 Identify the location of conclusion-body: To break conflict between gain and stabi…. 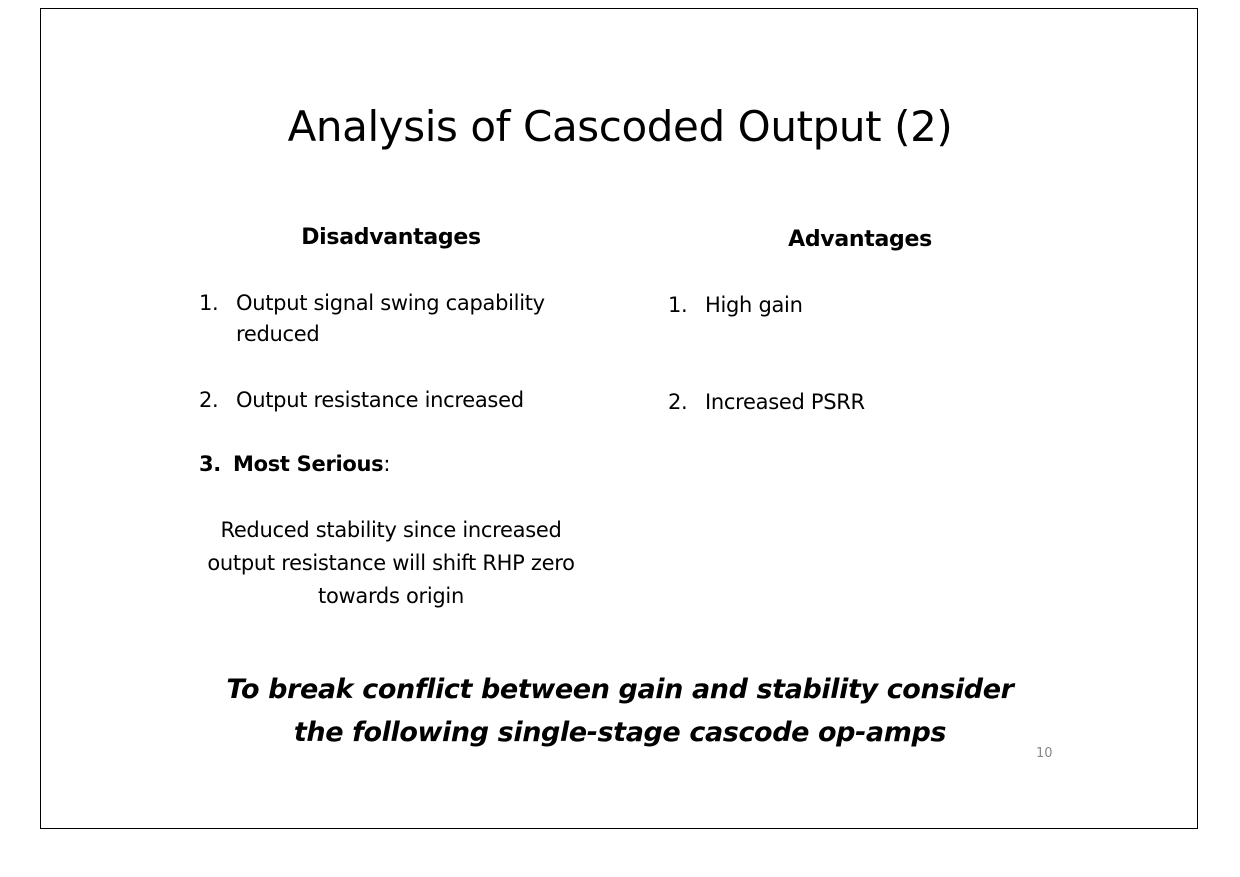
(620, 711).